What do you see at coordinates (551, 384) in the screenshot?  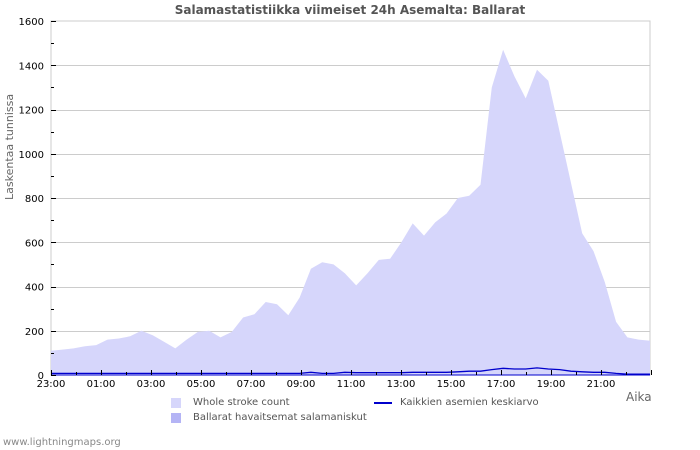 I see `svg-text: 19:00` at bounding box center [551, 384].